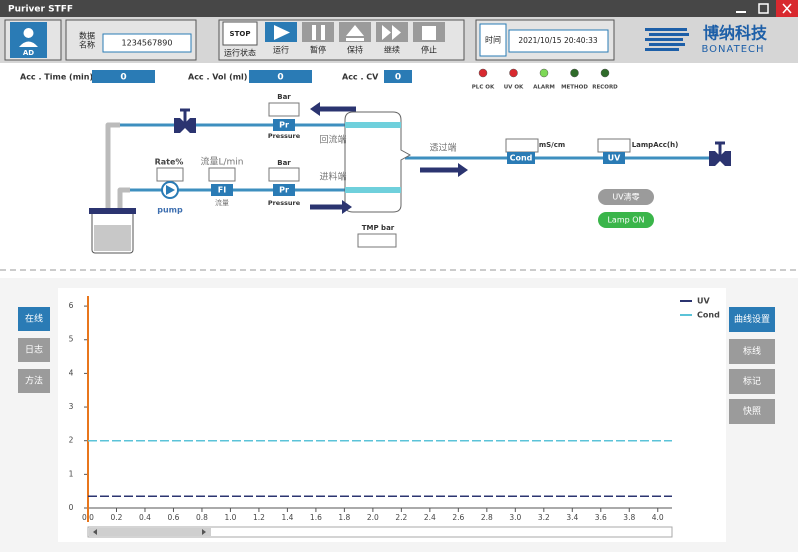 The width and height of the screenshot is (798, 552). I want to click on y-tick-label: 0, so click(71, 507).